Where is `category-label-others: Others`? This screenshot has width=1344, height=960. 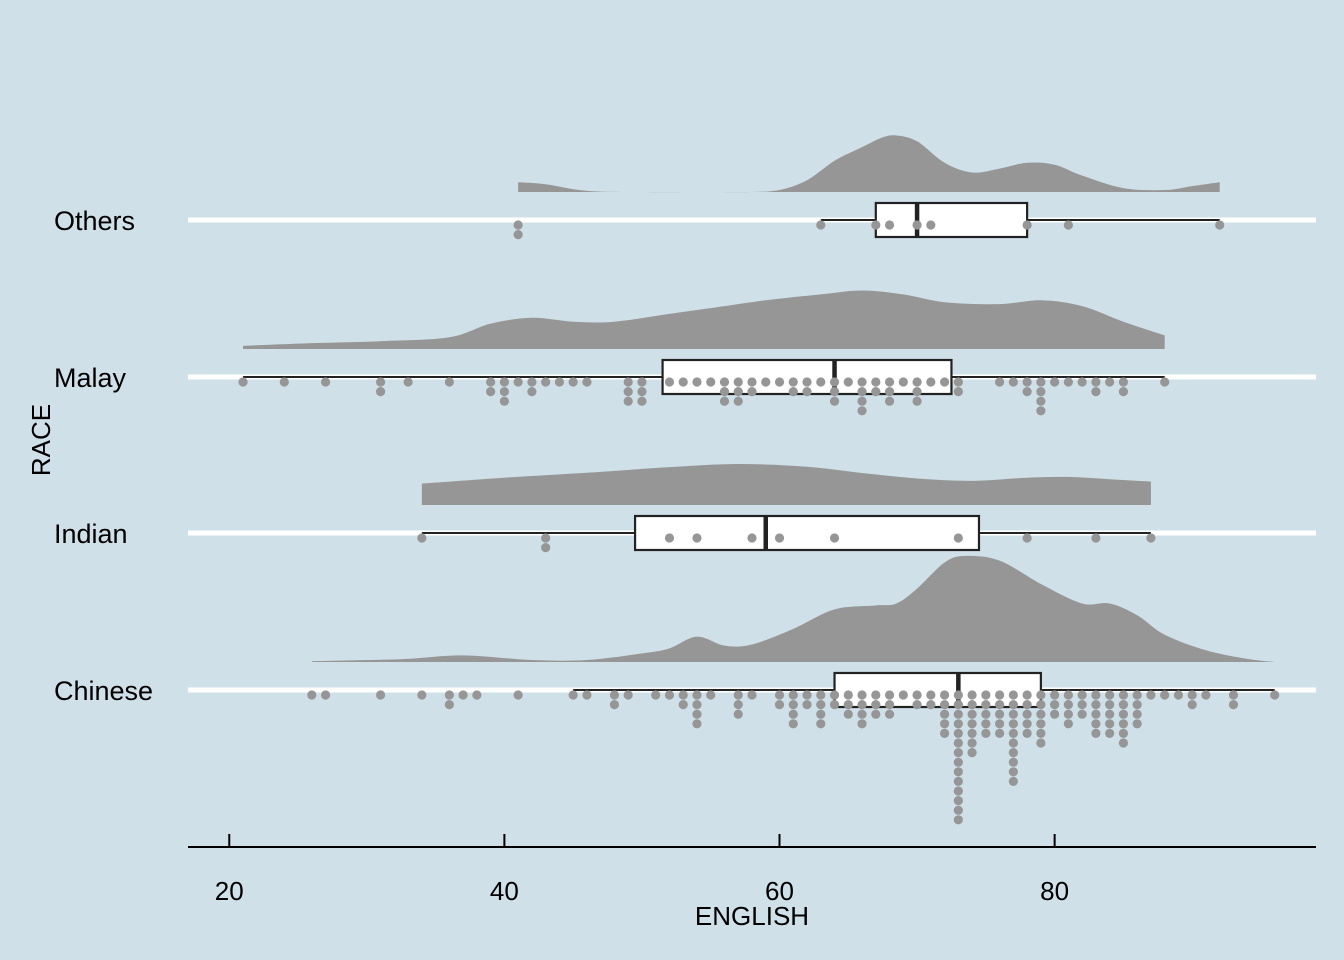
category-label-others: Others is located at coordinates (94, 221).